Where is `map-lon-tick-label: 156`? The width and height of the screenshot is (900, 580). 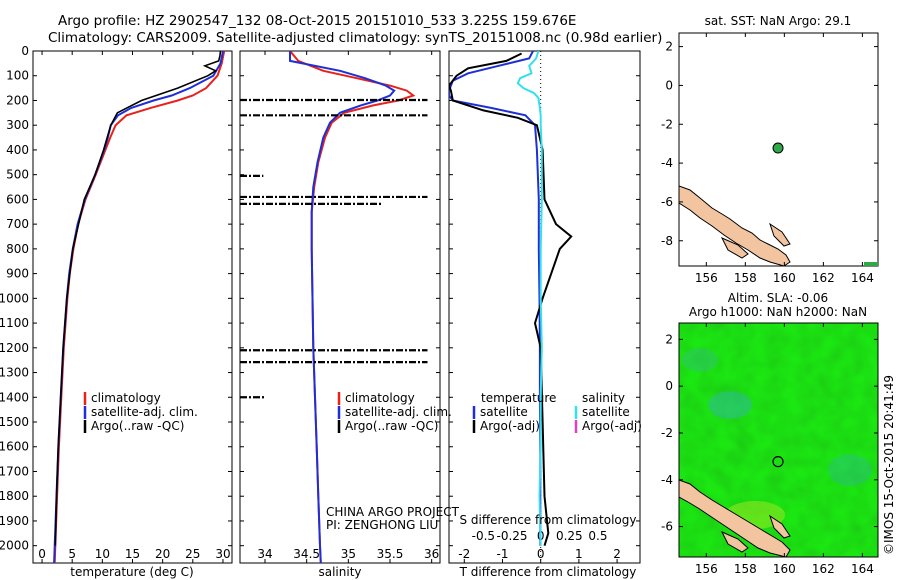
map-lon-tick-label: 156 is located at coordinates (706, 278).